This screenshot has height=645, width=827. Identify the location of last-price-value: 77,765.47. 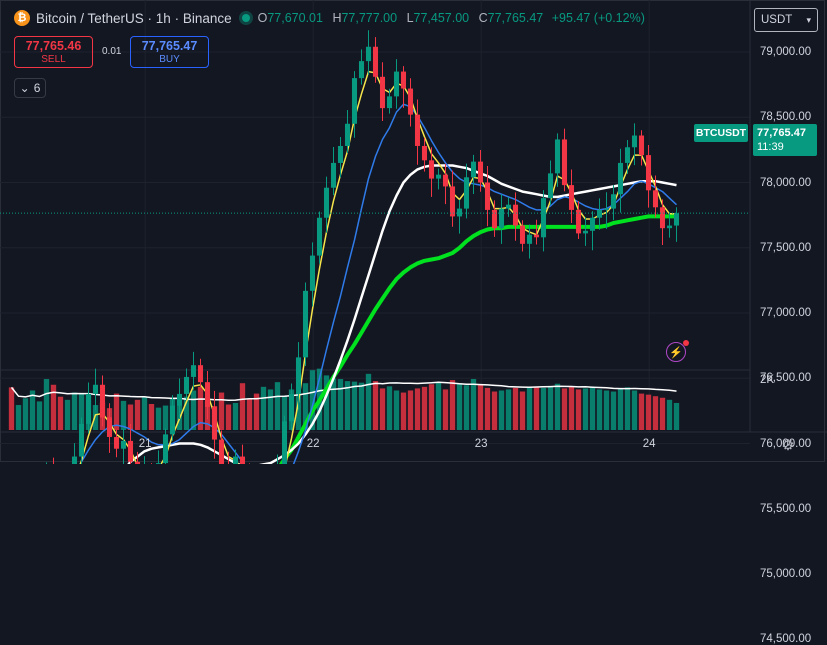
(781, 133).